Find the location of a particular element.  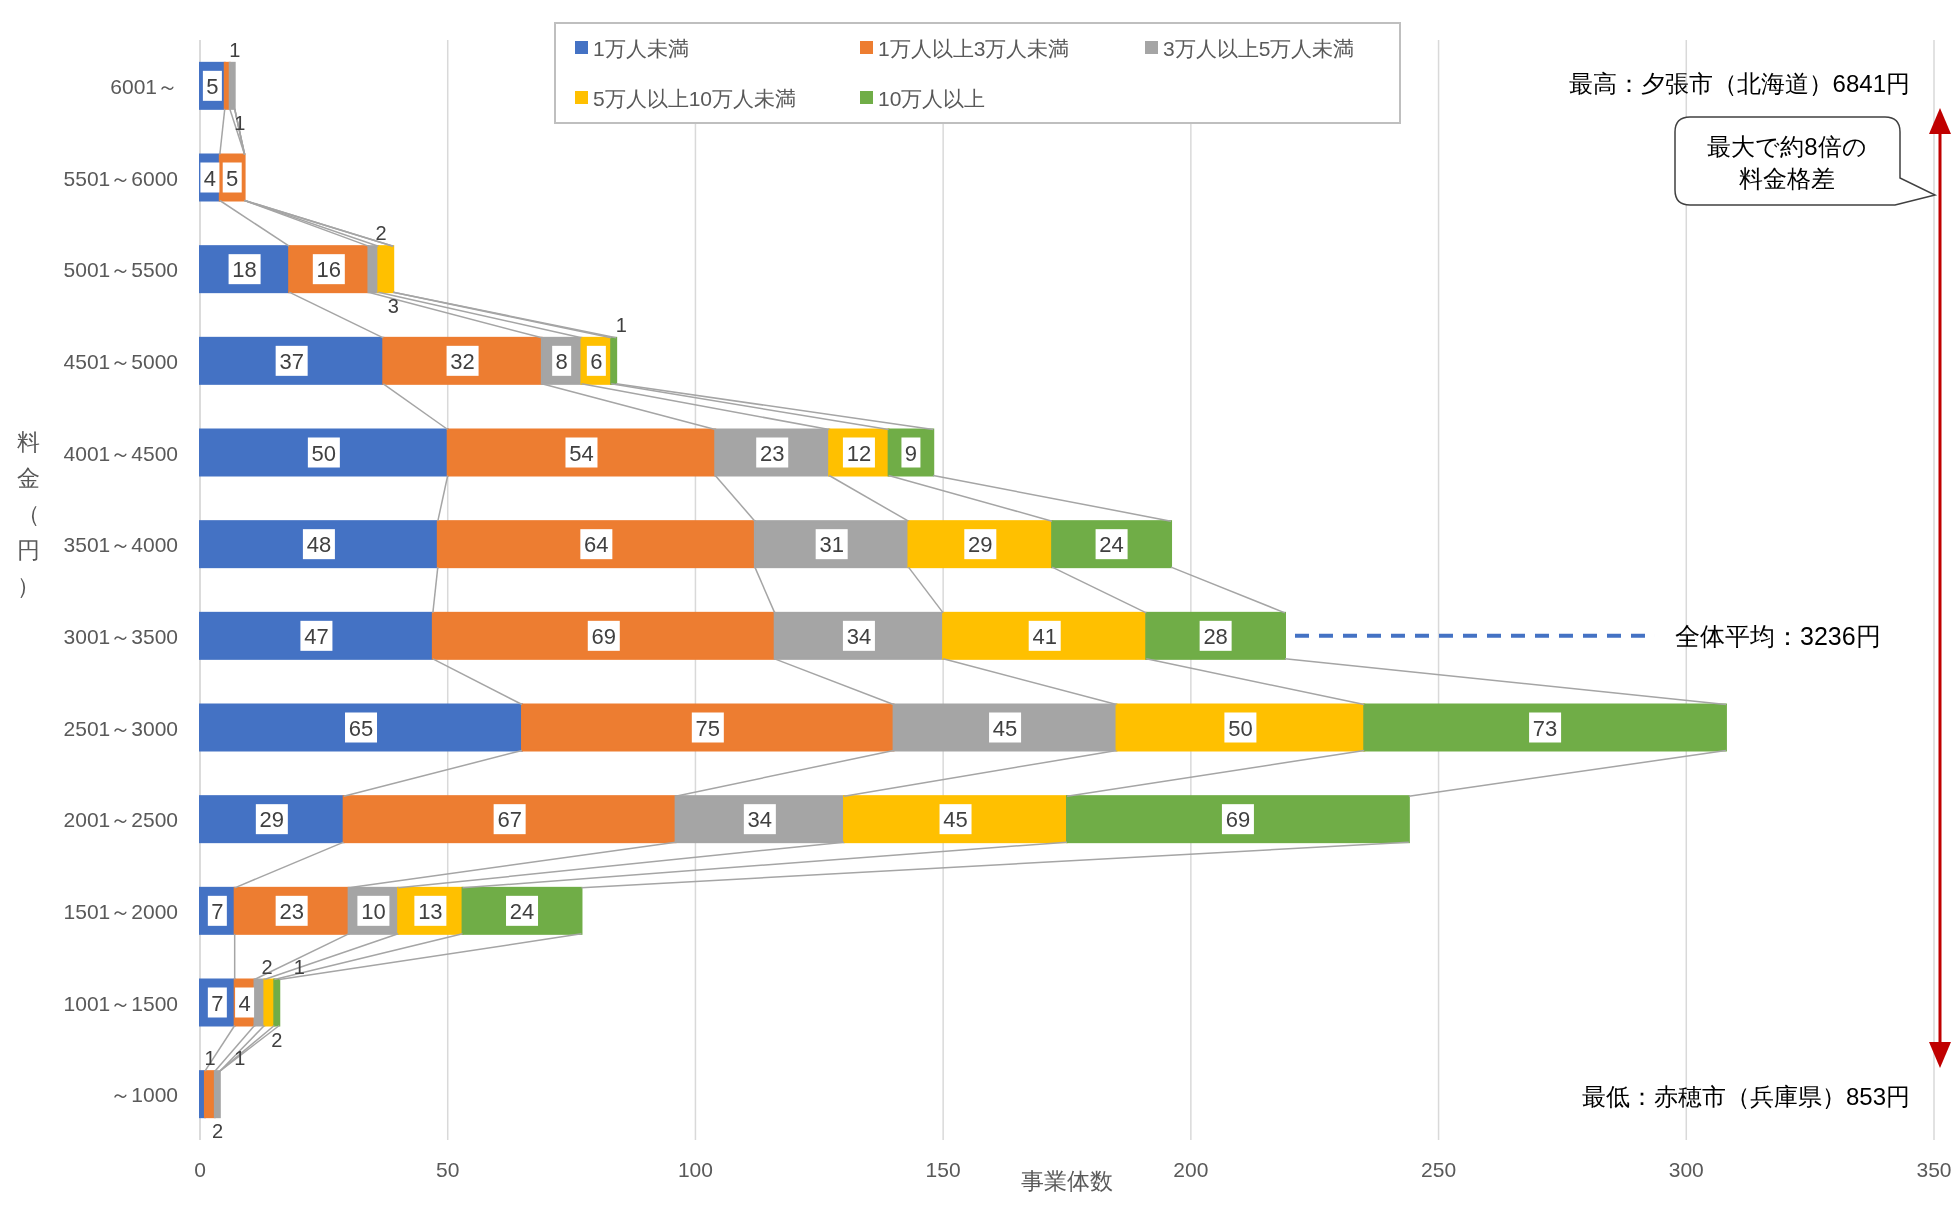

data-label: 3 is located at coordinates (393, 306).